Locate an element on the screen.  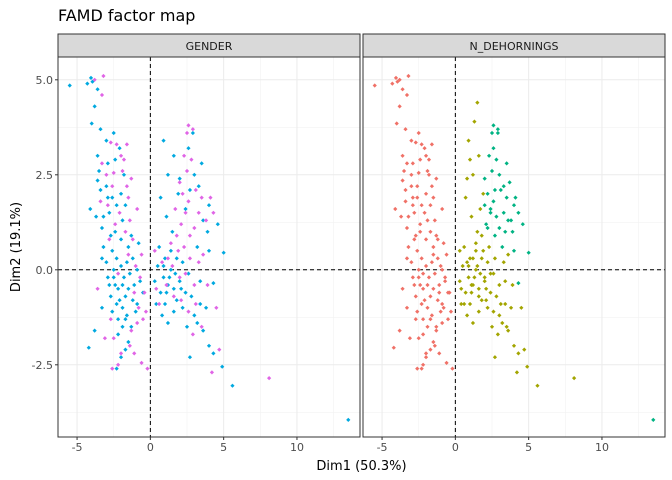
x-tick-label: 10 is located at coordinates (297, 447).